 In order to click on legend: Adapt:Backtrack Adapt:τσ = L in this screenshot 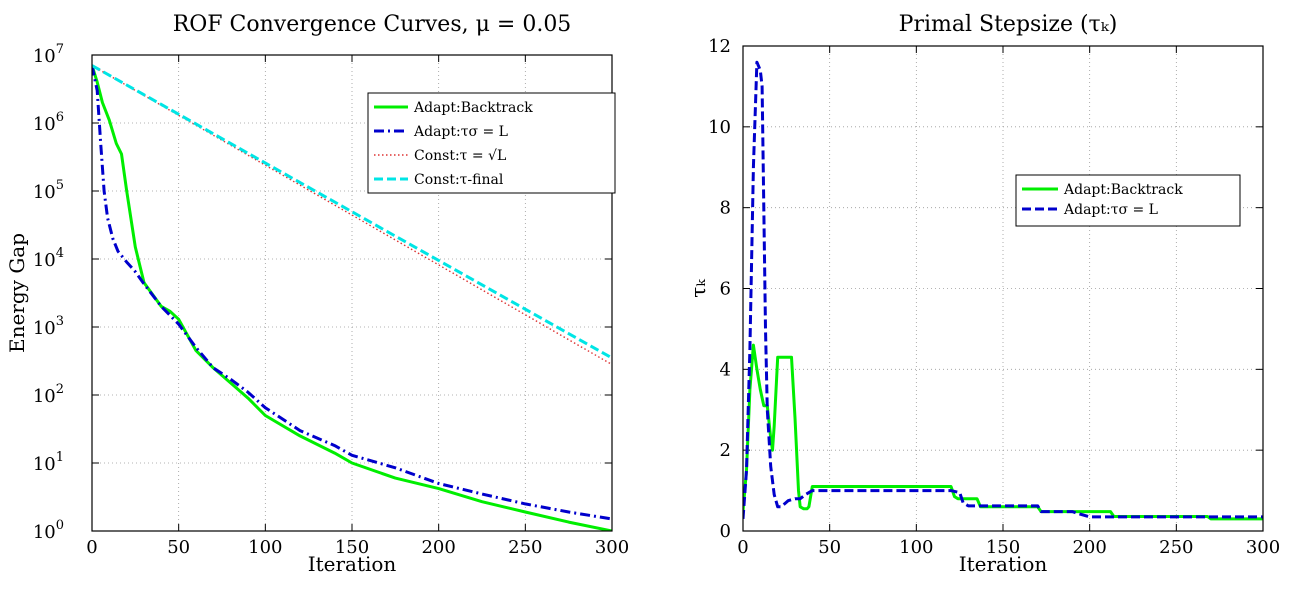, I will do `click(1128, 200)`.